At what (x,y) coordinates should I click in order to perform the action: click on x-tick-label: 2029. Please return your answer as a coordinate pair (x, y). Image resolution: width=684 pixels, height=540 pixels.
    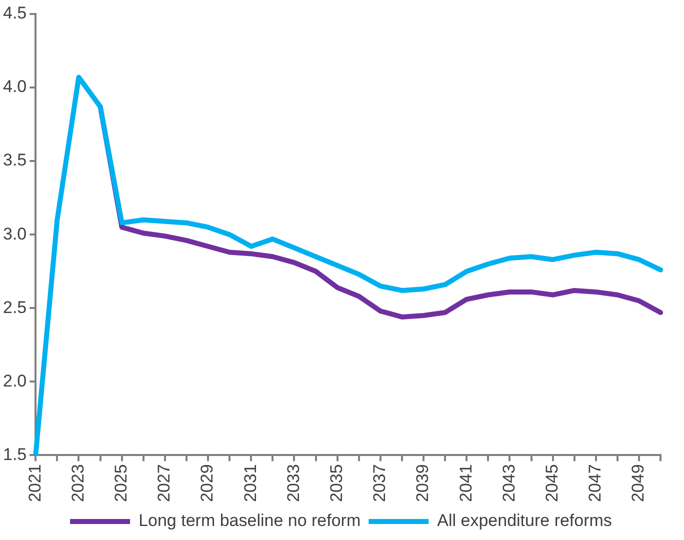
    Looking at the image, I should click on (207, 483).